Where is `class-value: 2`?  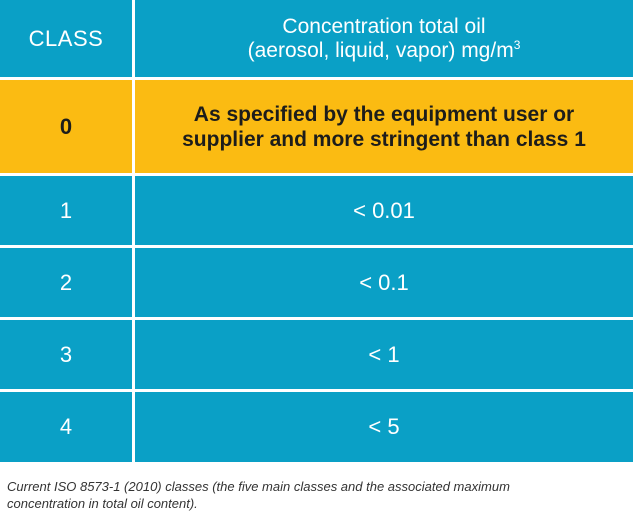
class-value: 2 is located at coordinates (66, 282).